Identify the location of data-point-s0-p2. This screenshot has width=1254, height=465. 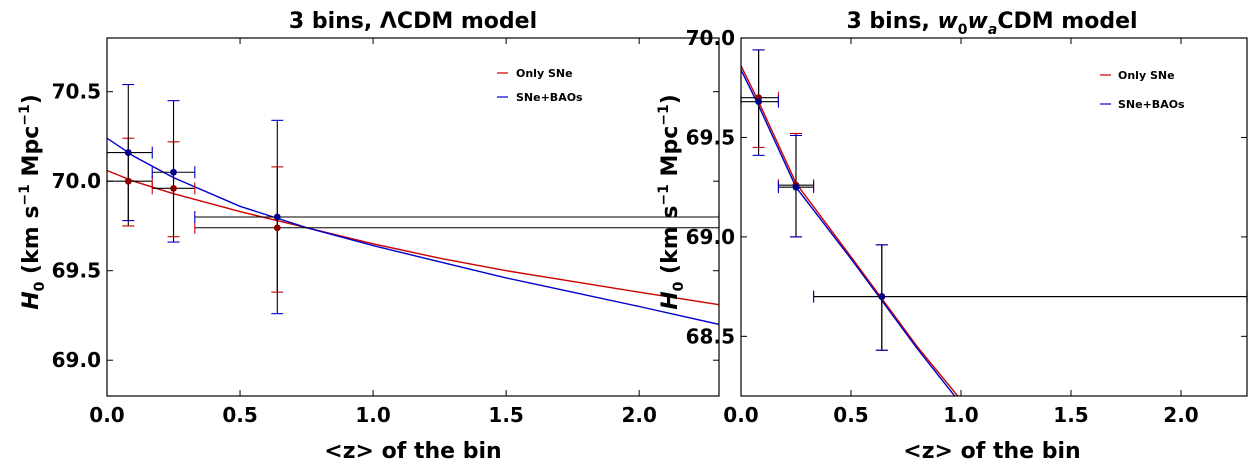
(277, 228).